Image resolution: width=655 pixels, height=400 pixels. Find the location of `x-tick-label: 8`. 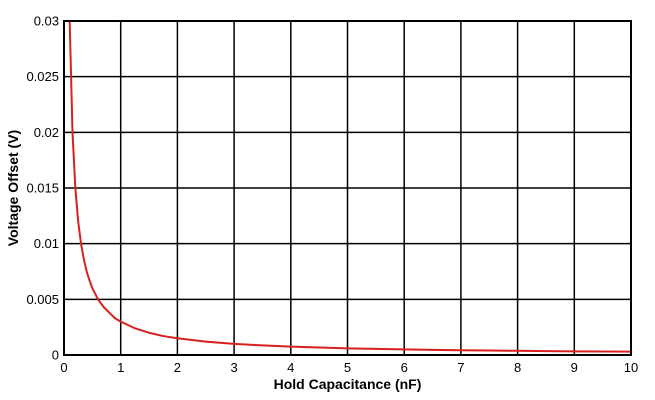

x-tick-label: 8 is located at coordinates (517, 367).